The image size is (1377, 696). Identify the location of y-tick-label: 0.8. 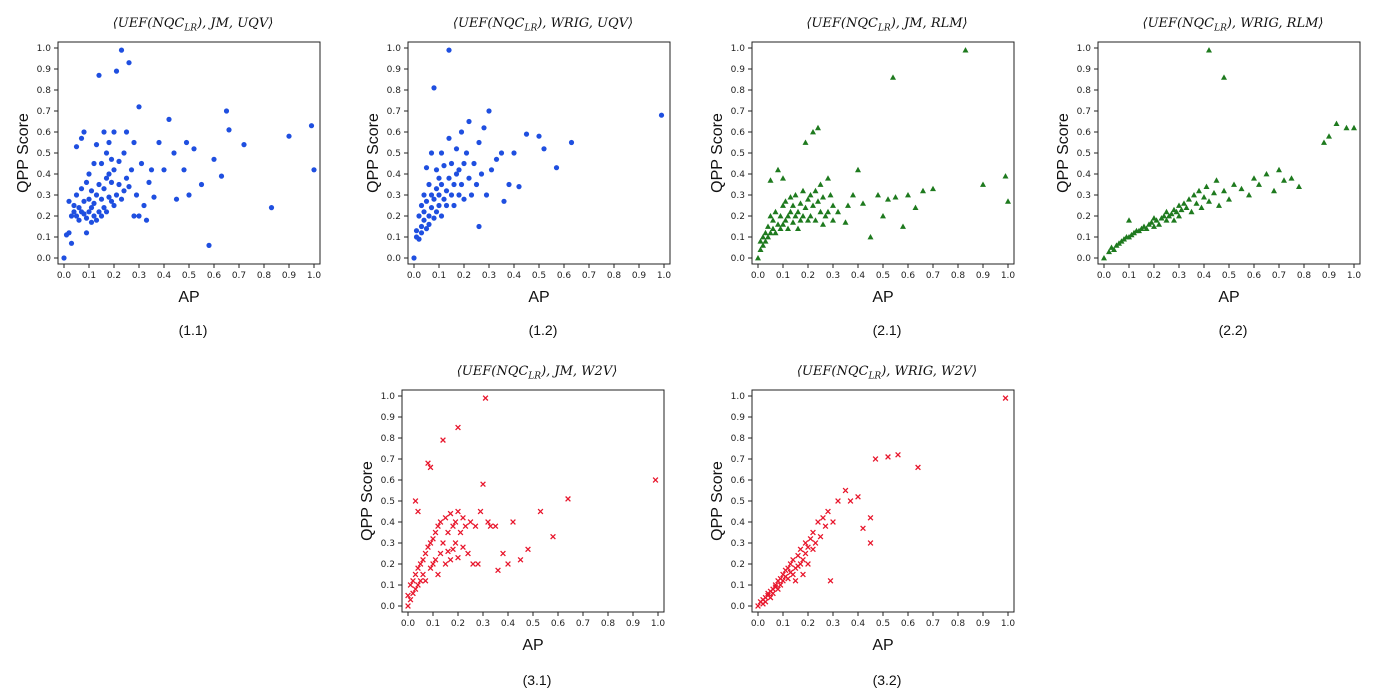
(738, 439).